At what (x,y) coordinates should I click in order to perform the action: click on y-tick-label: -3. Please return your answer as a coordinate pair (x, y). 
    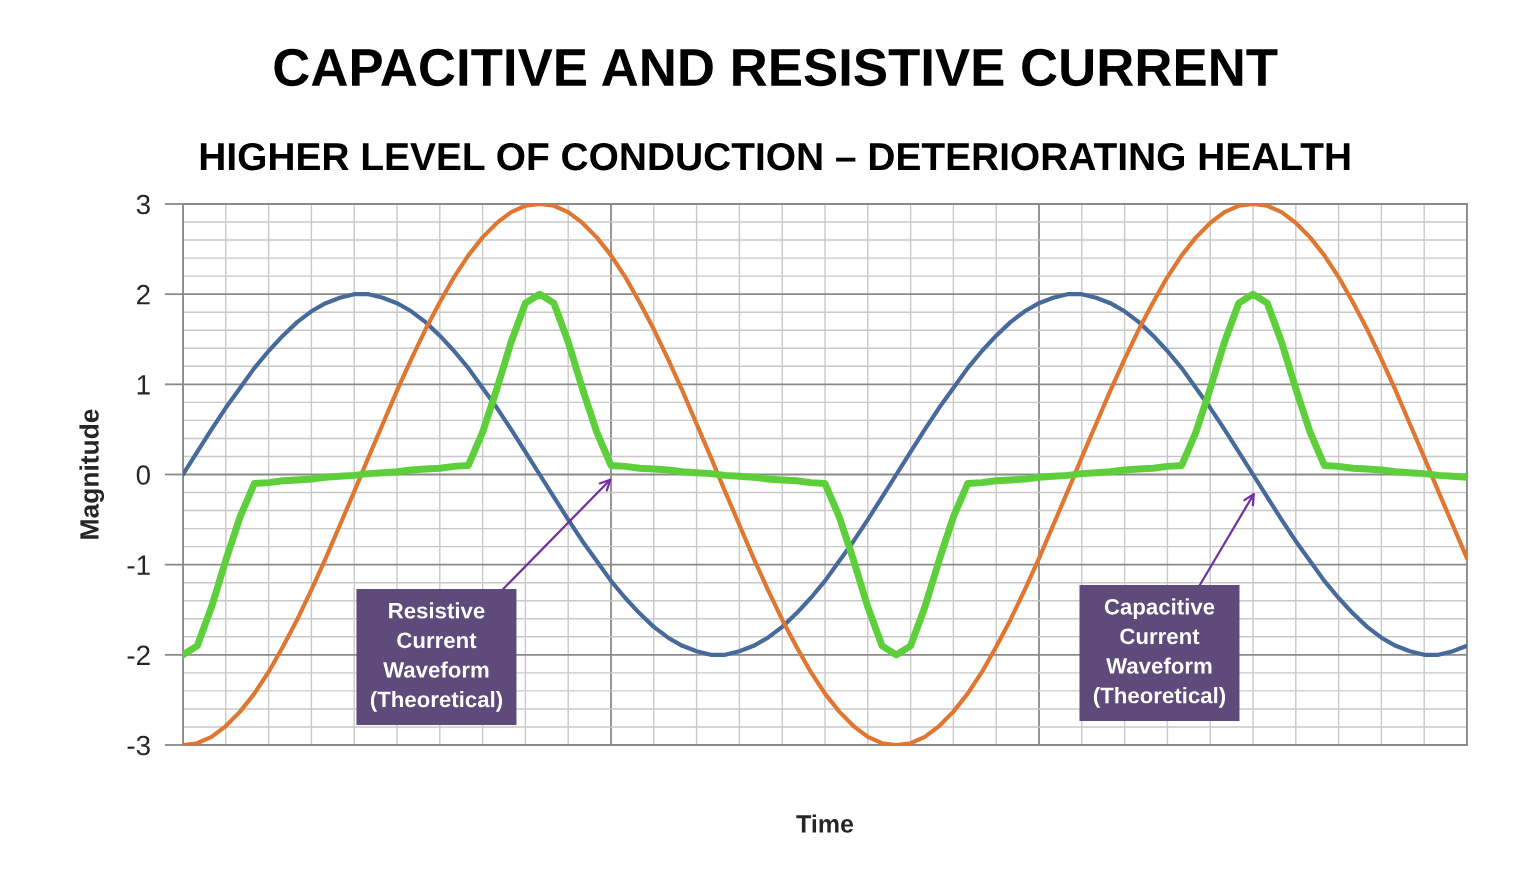
    Looking at the image, I should click on (138, 745).